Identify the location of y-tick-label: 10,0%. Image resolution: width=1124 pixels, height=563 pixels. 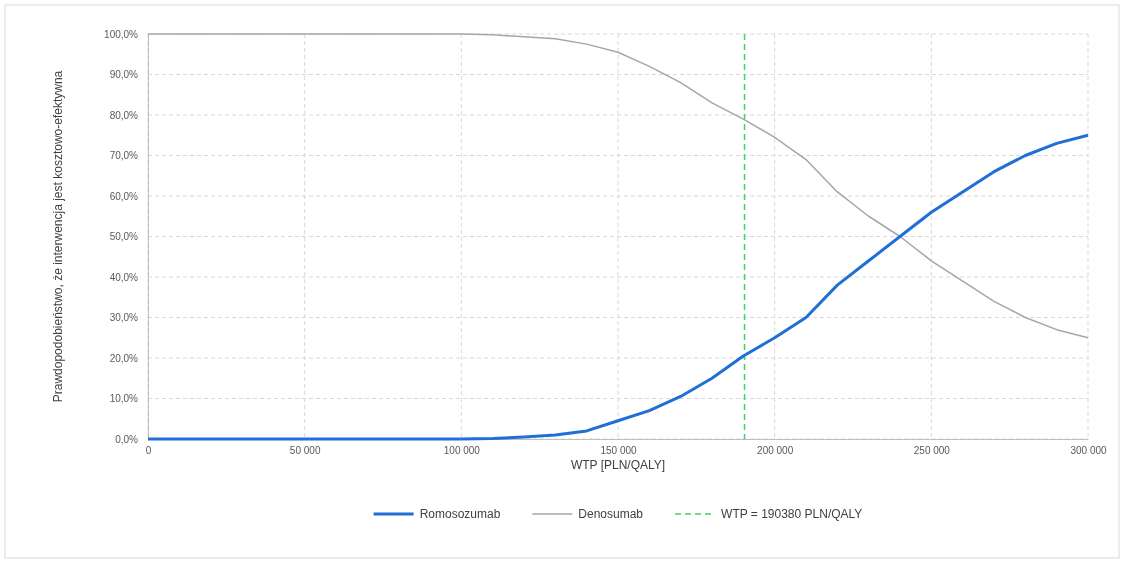
(124, 399).